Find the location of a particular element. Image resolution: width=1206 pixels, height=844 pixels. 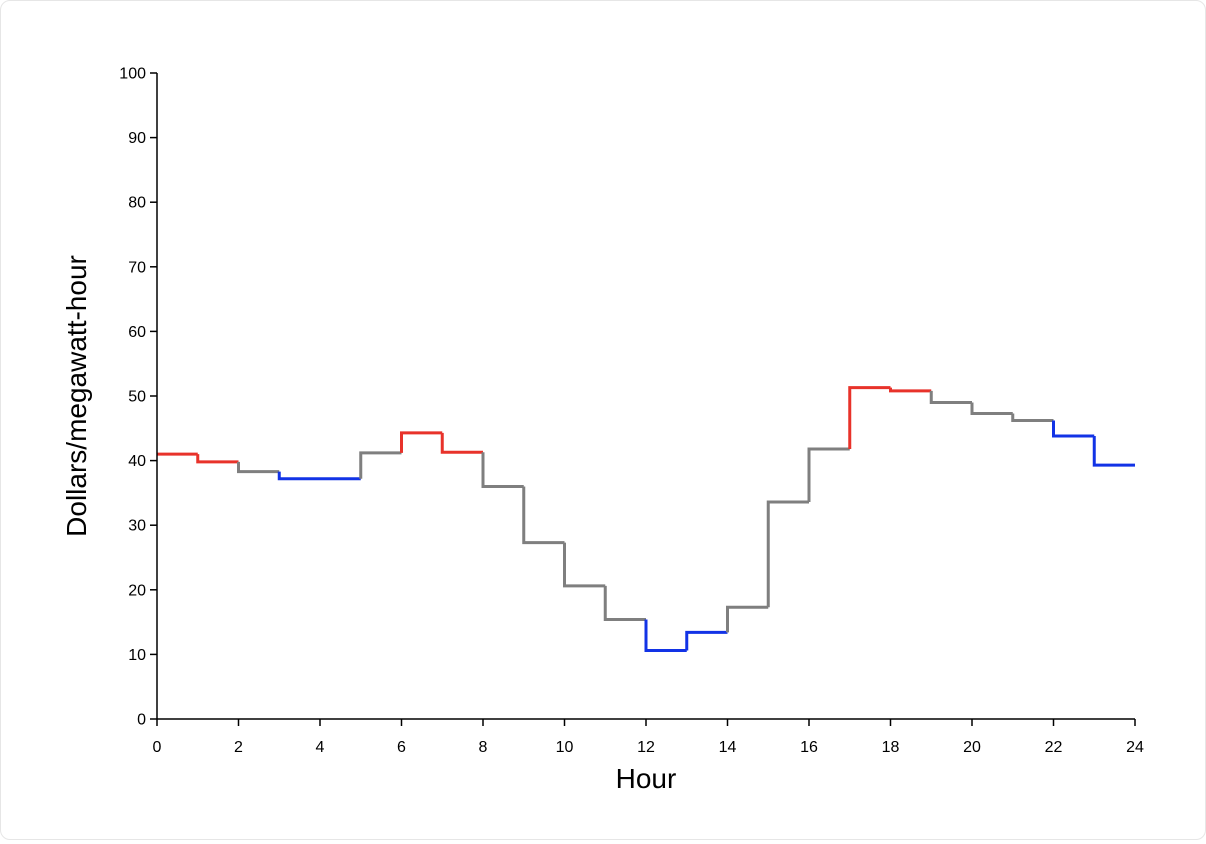

y-tick-label: 10 is located at coordinates (137, 655).